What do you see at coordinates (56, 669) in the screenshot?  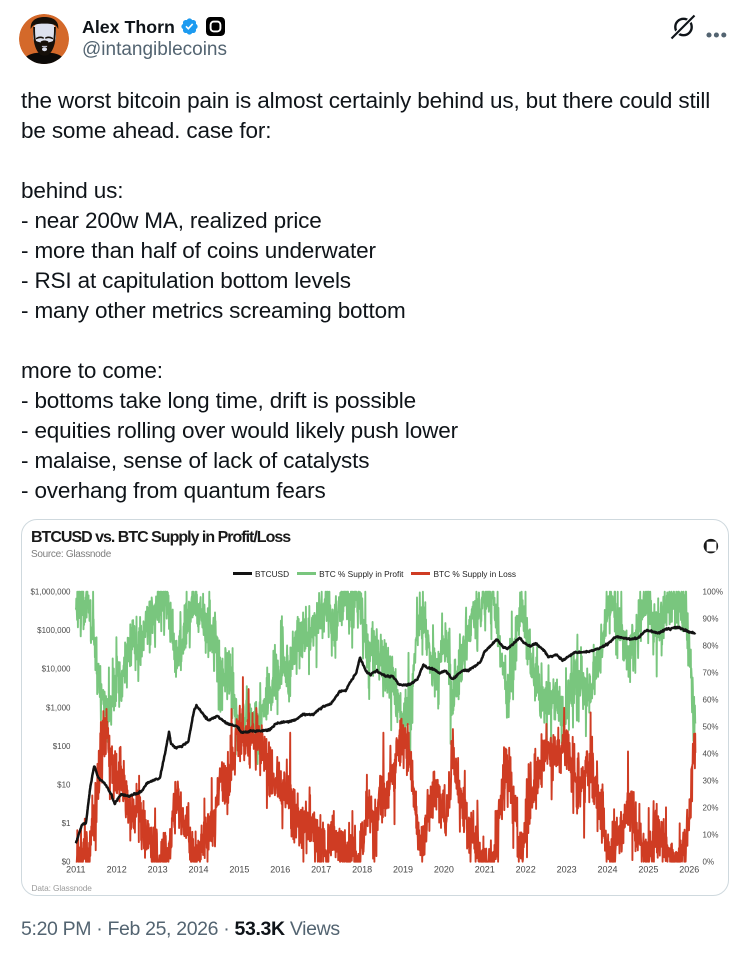 I see `svg-text: $10,000` at bounding box center [56, 669].